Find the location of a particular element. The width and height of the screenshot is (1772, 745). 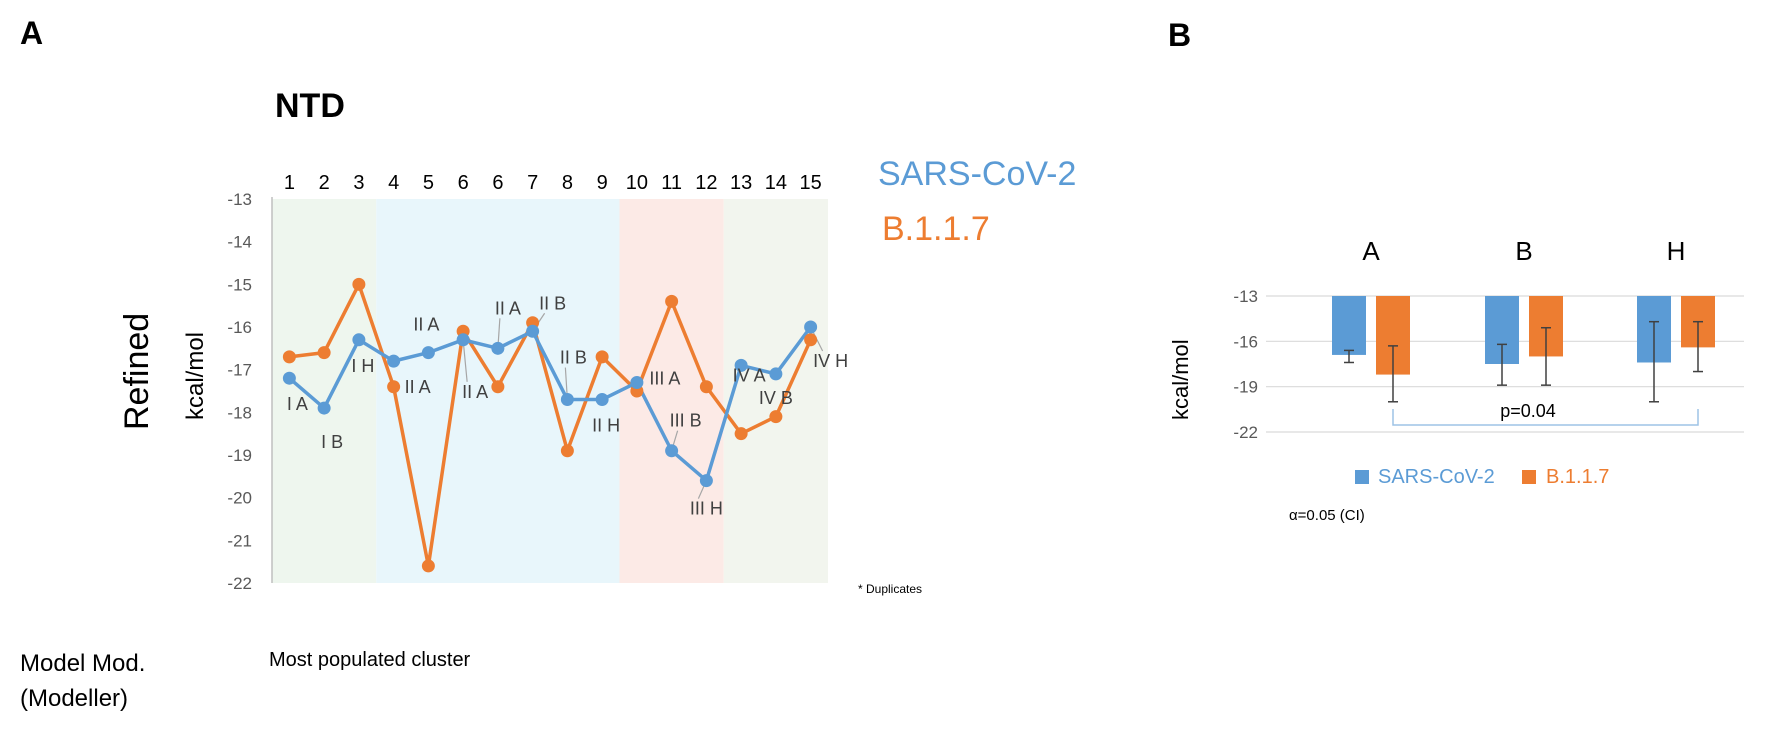

y-tick-label: -18 is located at coordinates (239, 412).